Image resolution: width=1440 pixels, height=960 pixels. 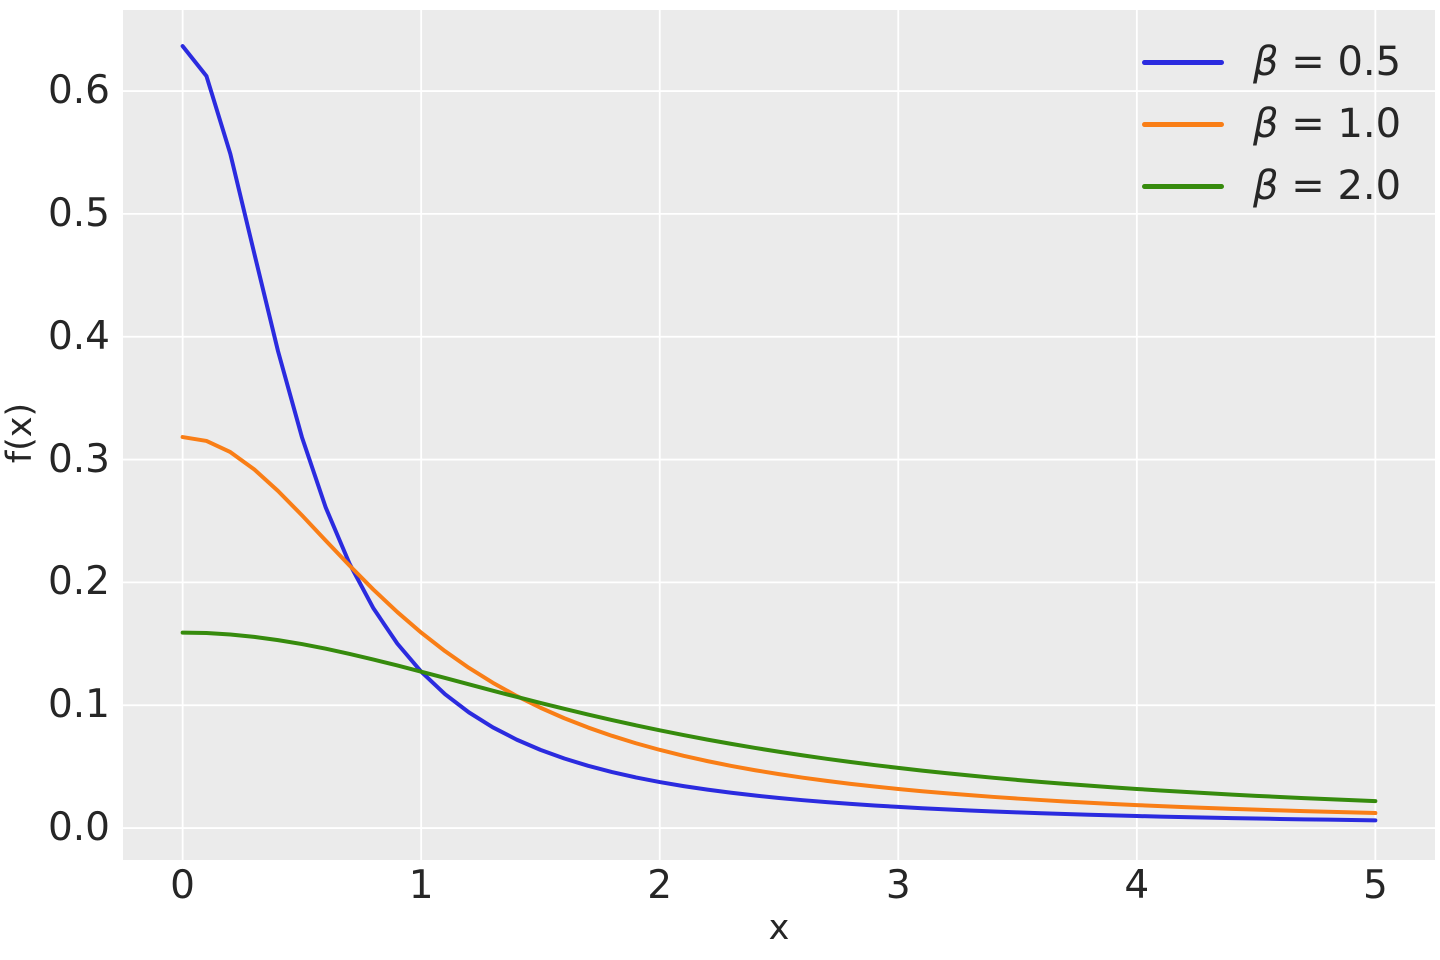 What do you see at coordinates (1375, 885) in the screenshot?
I see `x-tick-label: 5` at bounding box center [1375, 885].